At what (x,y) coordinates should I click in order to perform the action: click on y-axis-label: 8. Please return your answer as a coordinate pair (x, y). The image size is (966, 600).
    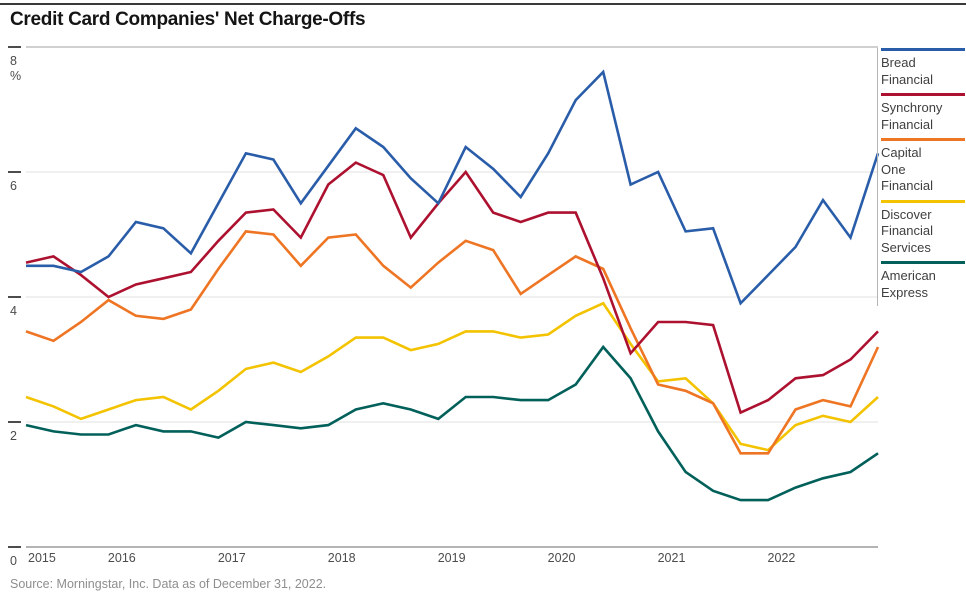
    Looking at the image, I should click on (13, 61).